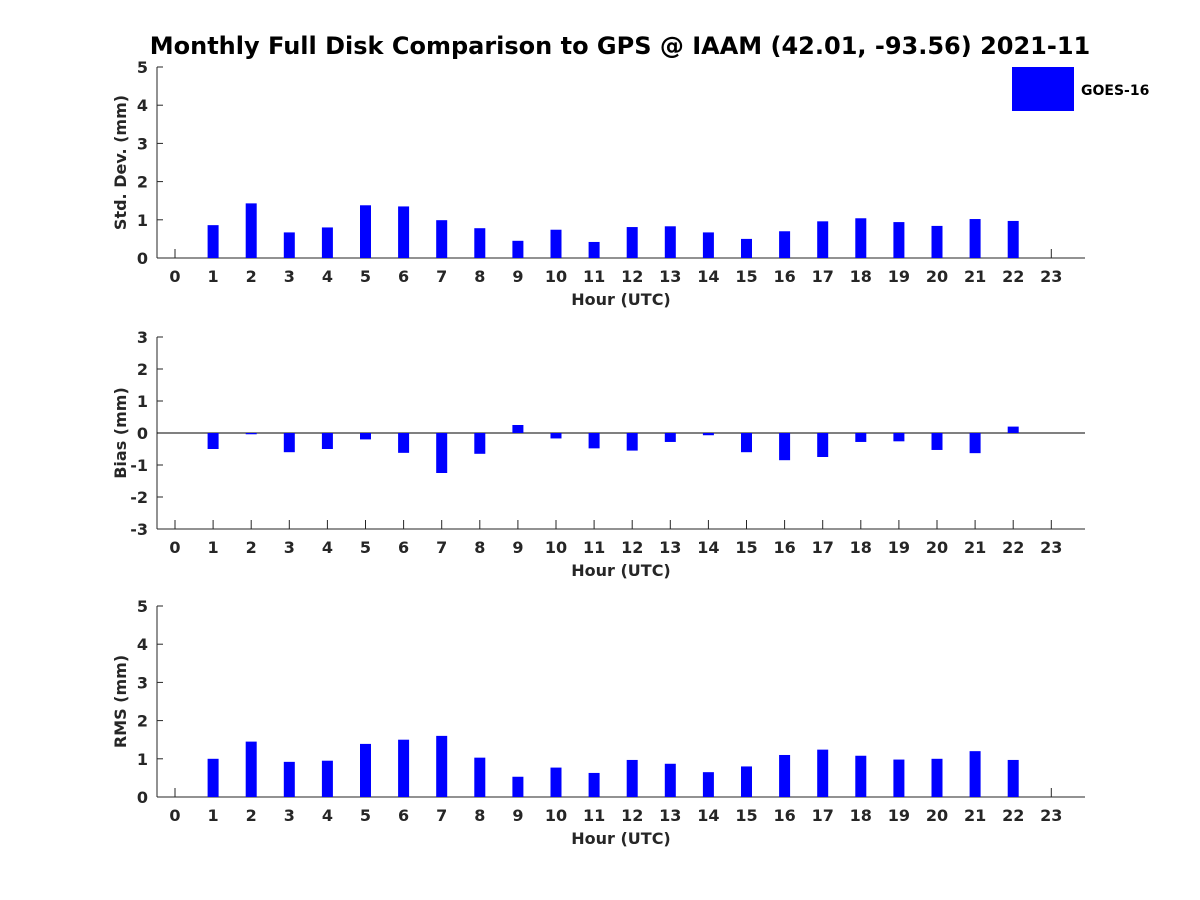 This screenshot has width=1200, height=900. Describe the element at coordinates (1043, 89) in the screenshot. I see `legend-swatch` at that location.